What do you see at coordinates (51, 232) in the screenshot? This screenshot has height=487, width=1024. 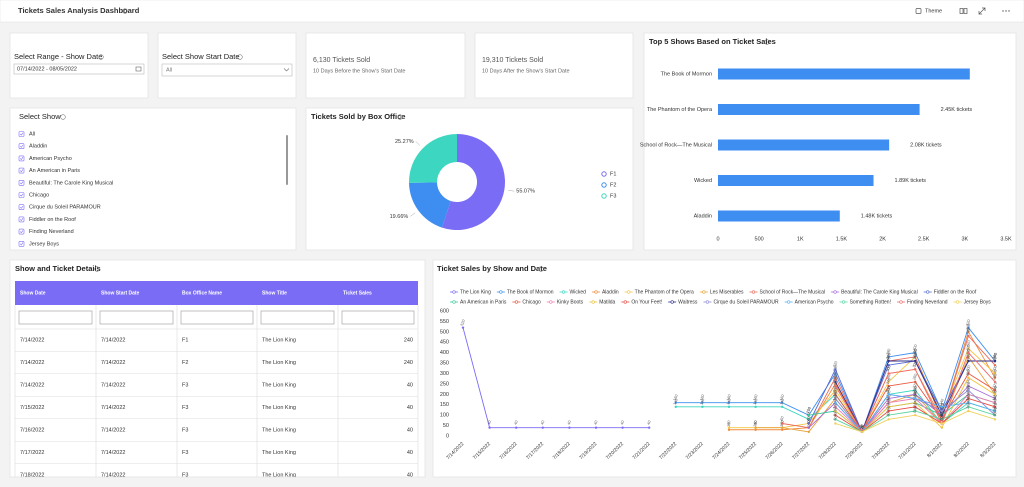 I see `list-item: Finding Neverland` at bounding box center [51, 232].